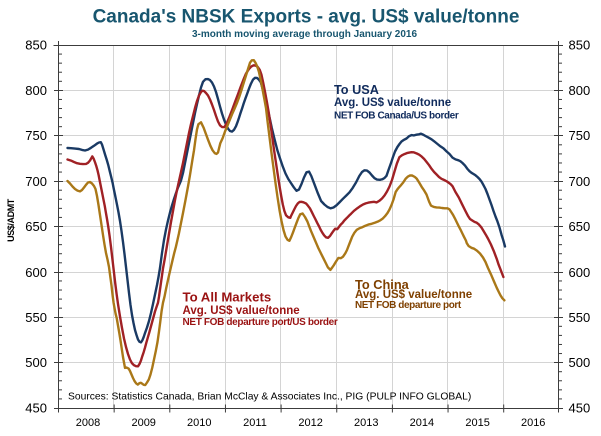  What do you see at coordinates (199, 423) in the screenshot?
I see `svg-text: 2010` at bounding box center [199, 423].